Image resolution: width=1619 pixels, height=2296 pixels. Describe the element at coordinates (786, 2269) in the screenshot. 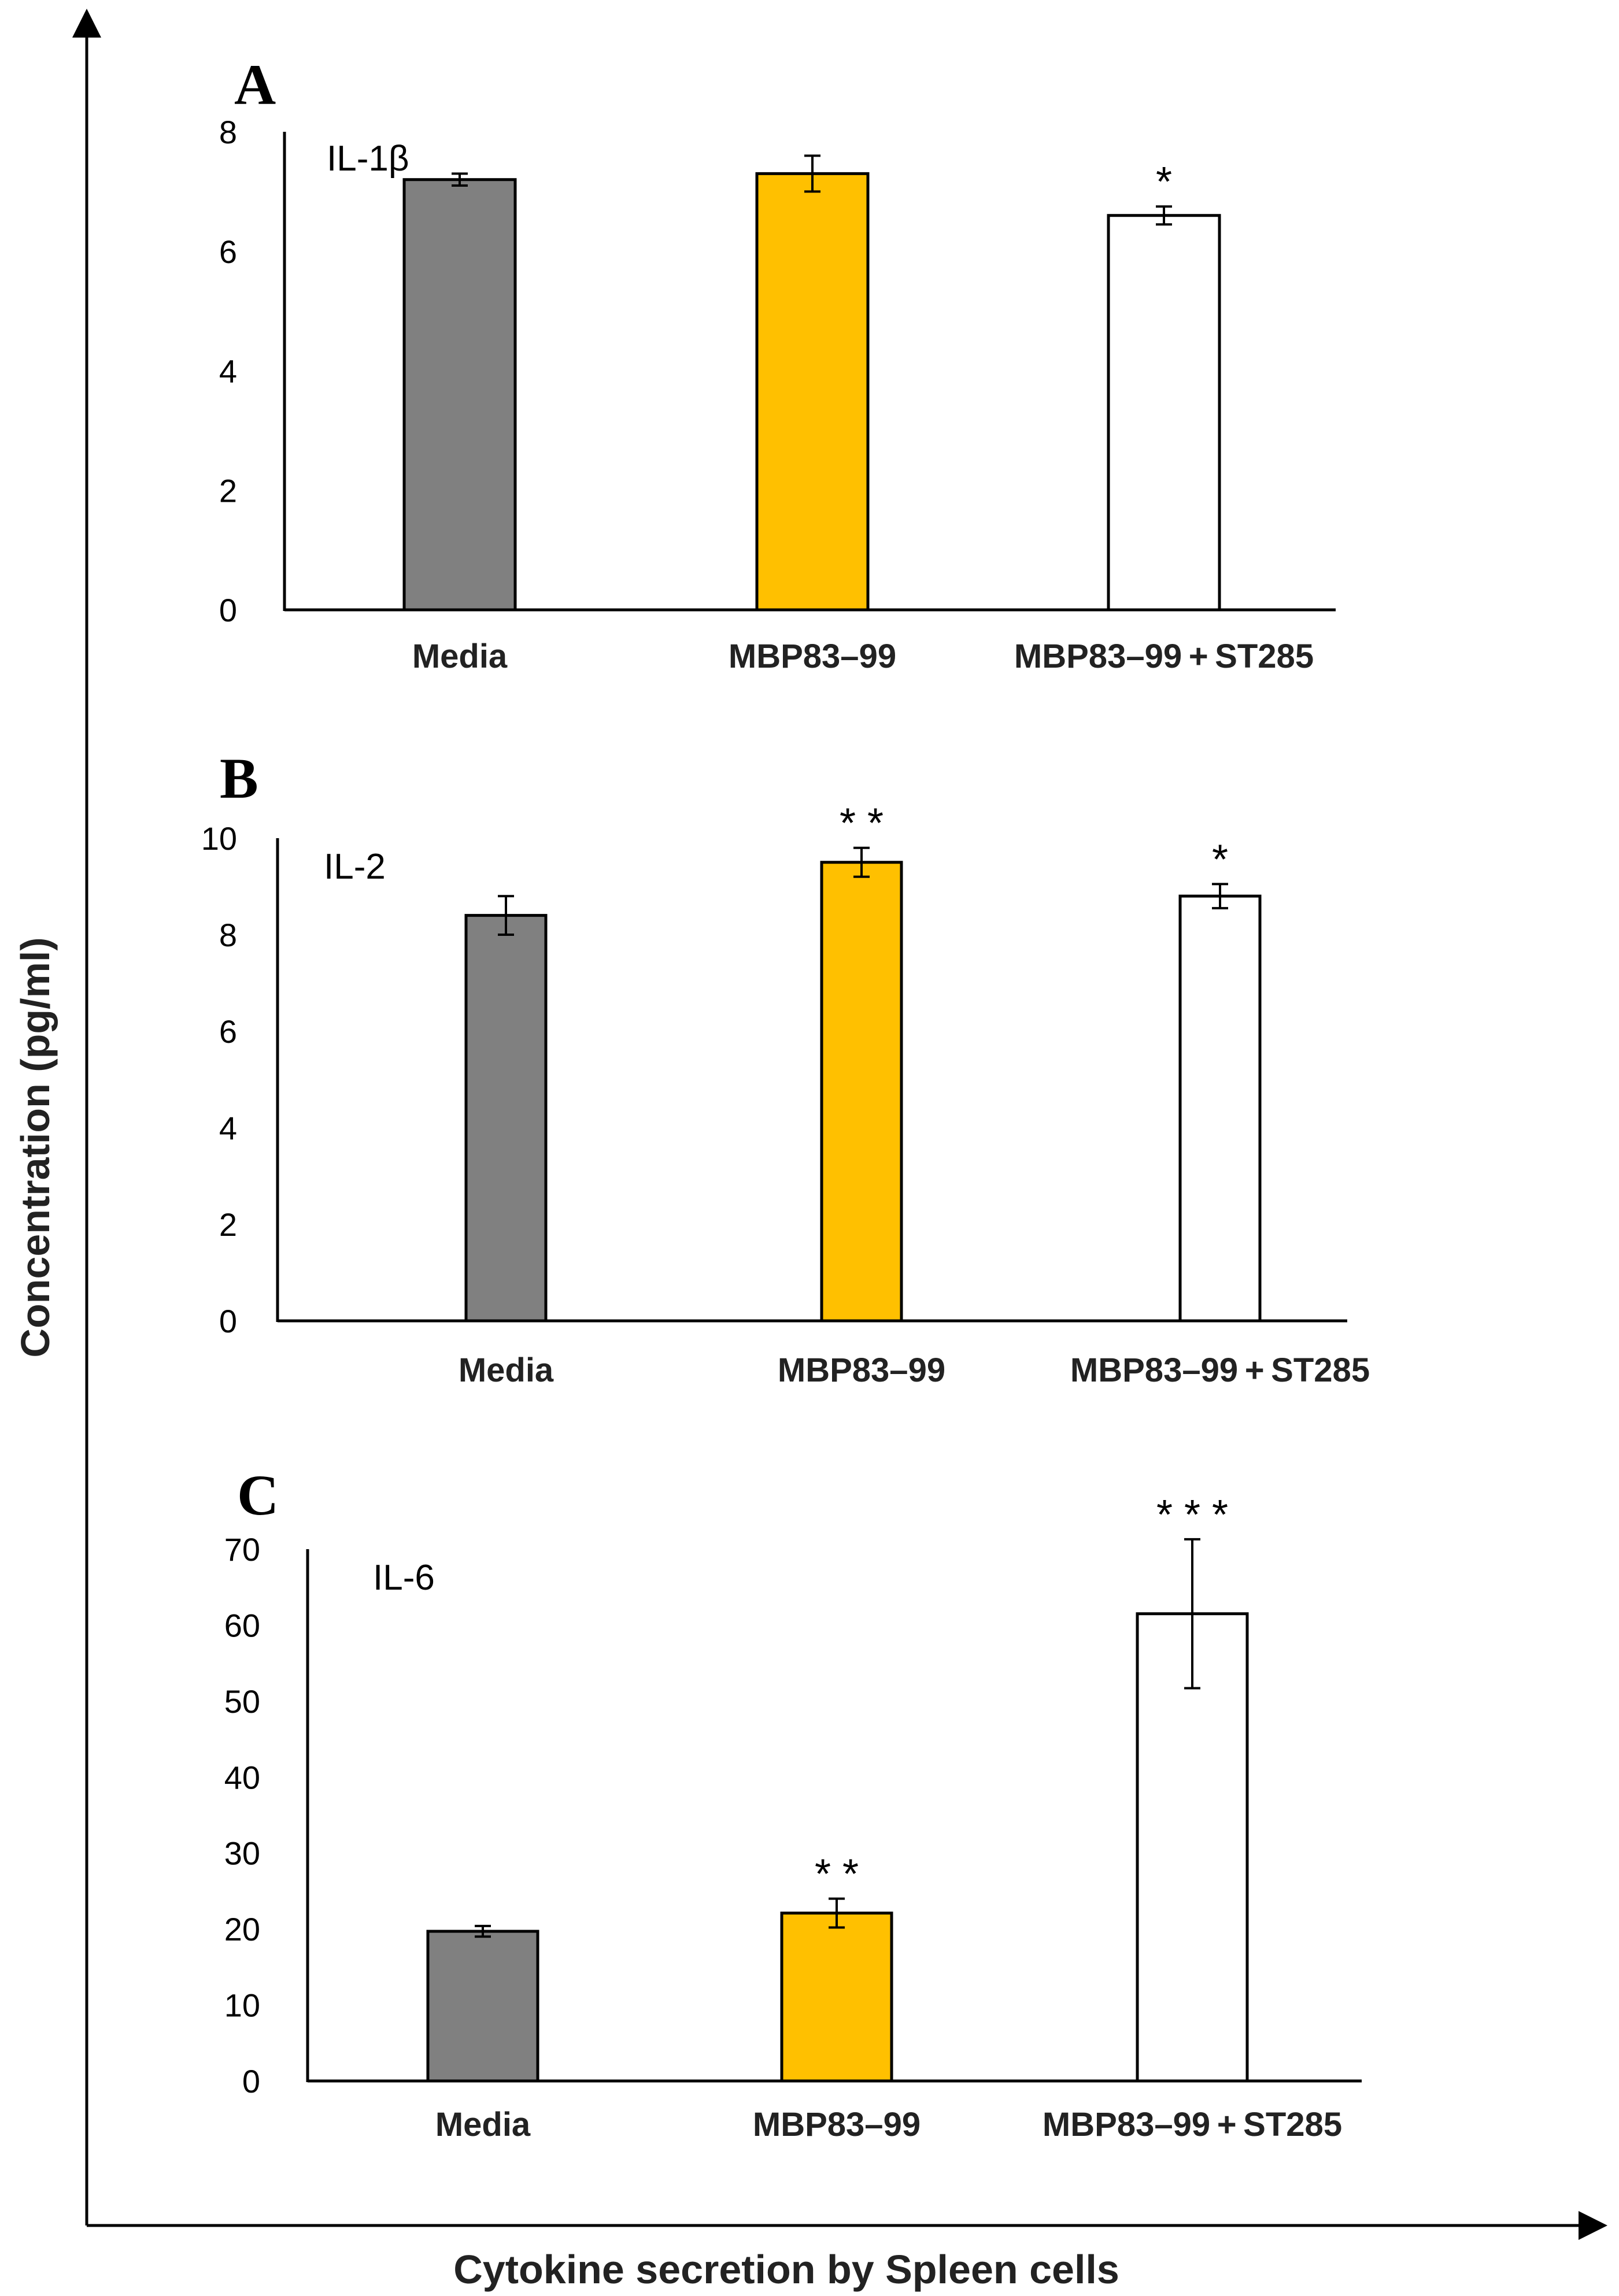

I see `outer-x-axis-label: Cytokine secretion by Spleen cells` at that location.